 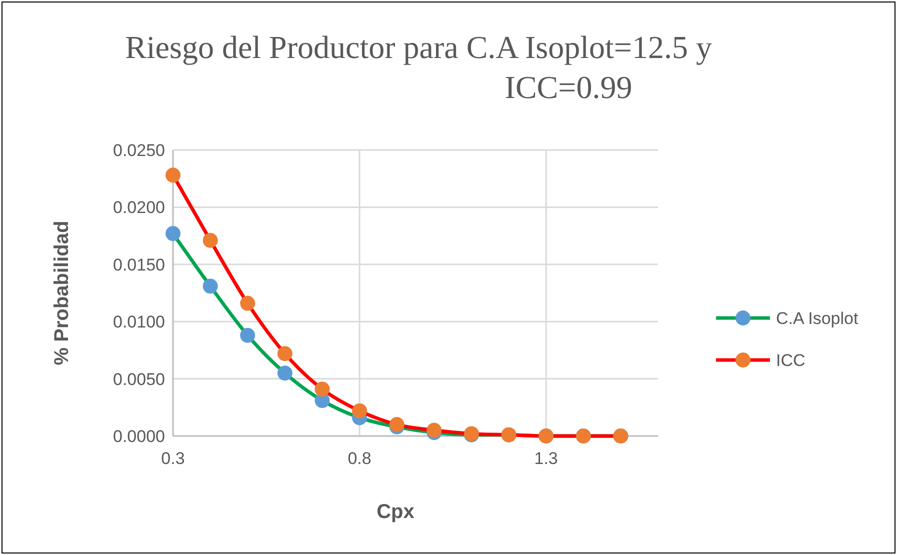 What do you see at coordinates (139, 436) in the screenshot?
I see `y-tick-label: 0.0000` at bounding box center [139, 436].